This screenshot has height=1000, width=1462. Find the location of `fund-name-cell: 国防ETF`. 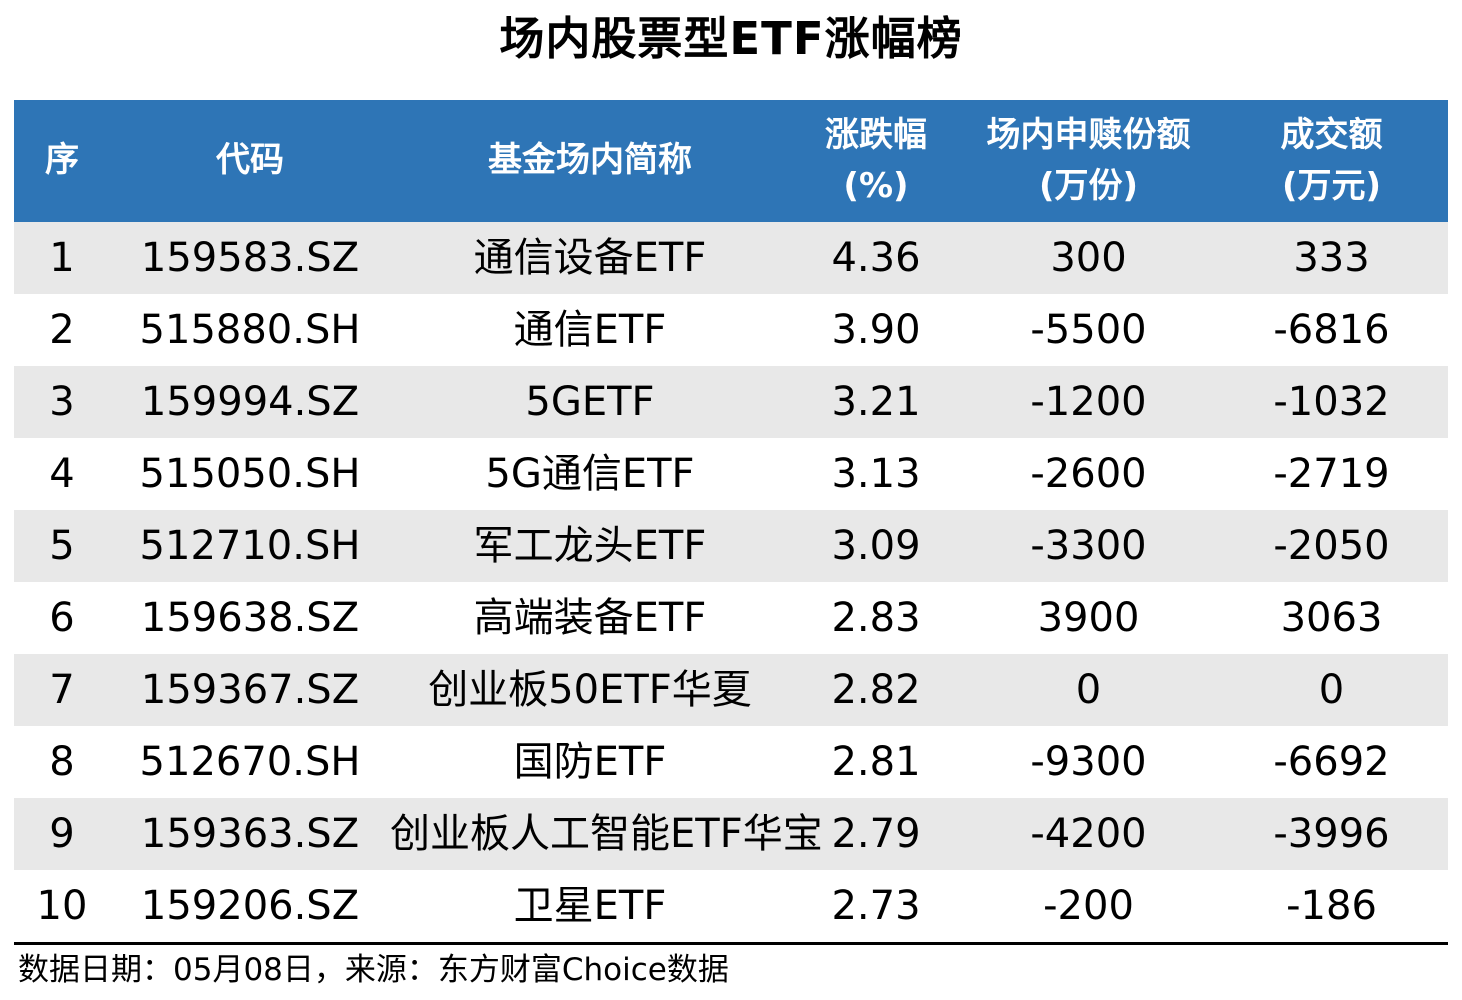

fund-name-cell: 国防ETF is located at coordinates (590, 761).